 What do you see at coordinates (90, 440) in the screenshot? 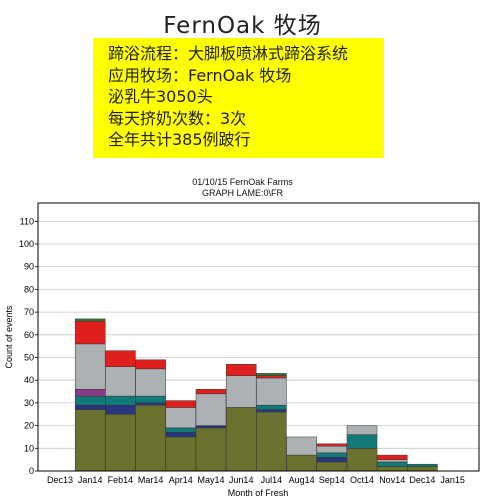
I see `bar-segment-olive-jan14` at bounding box center [90, 440].